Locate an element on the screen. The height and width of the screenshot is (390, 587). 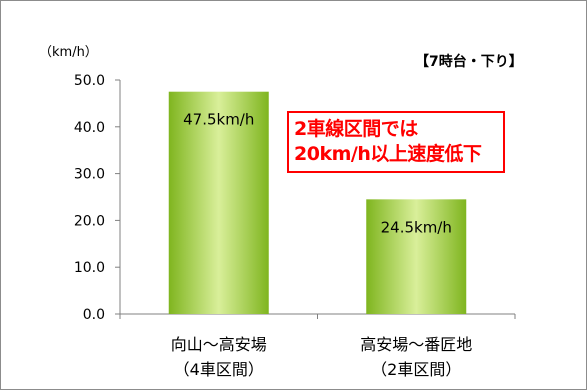
x-category-label: 向山～高安場 is located at coordinates (219, 344).